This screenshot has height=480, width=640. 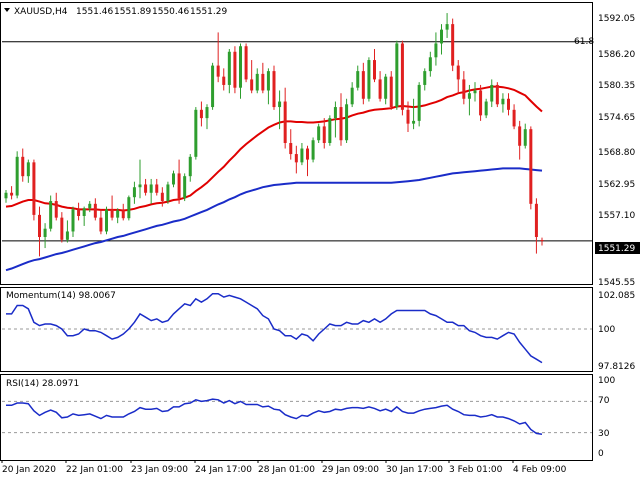 What do you see at coordinates (29, 470) in the screenshot?
I see `time-axis-label: 20 Jan 2020` at bounding box center [29, 470].